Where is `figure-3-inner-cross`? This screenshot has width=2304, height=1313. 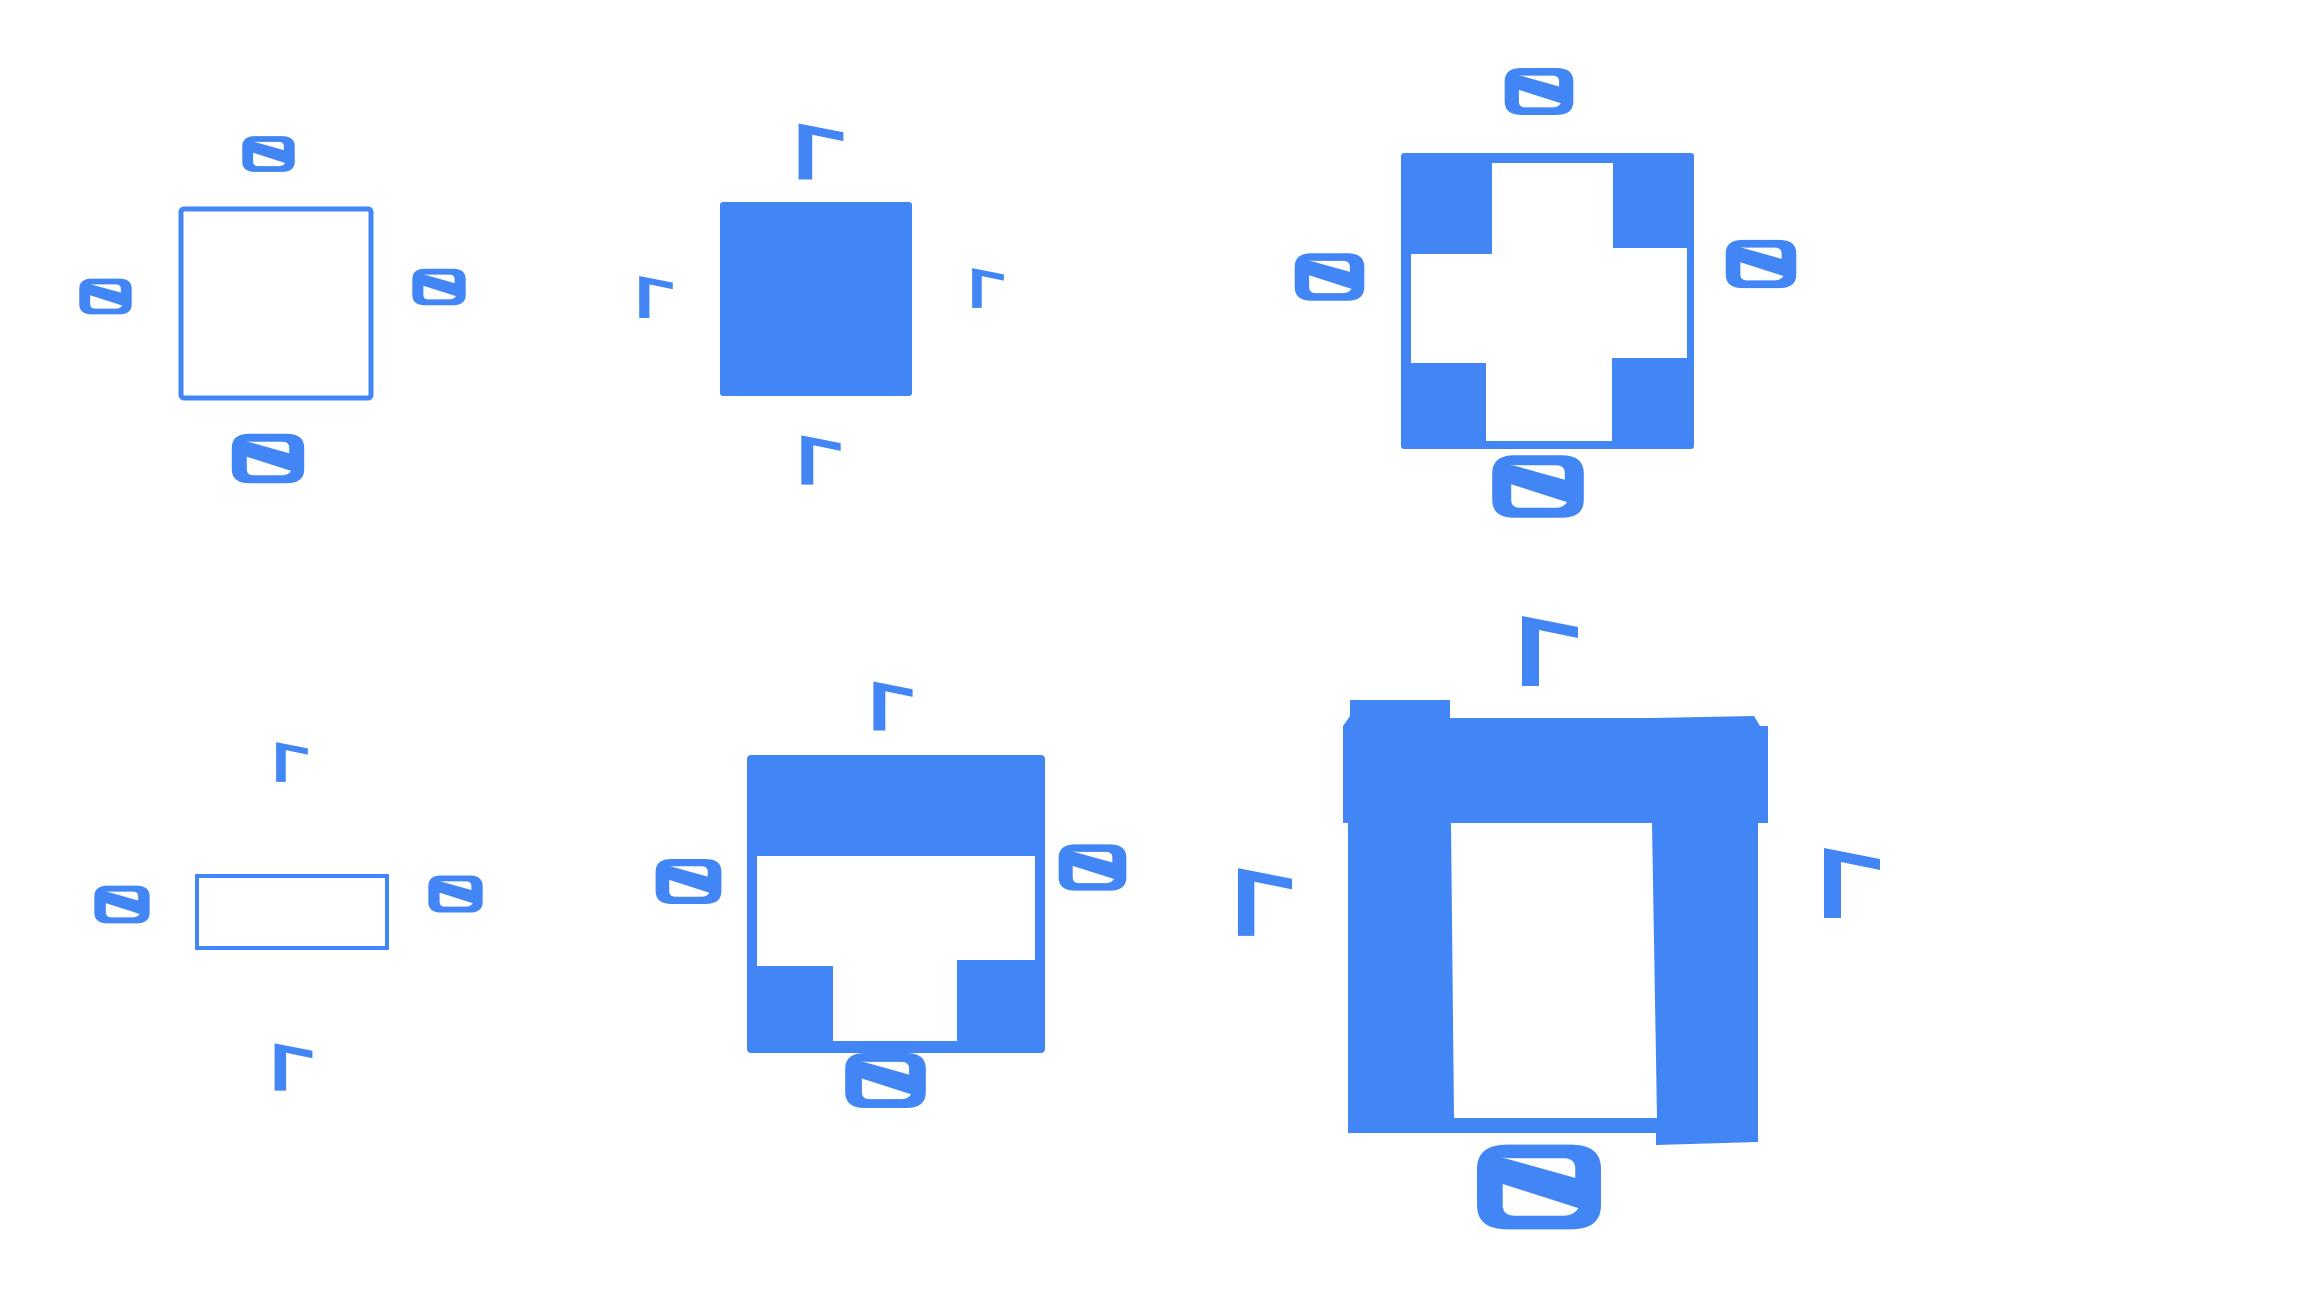
figure-3-inner-cross is located at coordinates (1549, 302).